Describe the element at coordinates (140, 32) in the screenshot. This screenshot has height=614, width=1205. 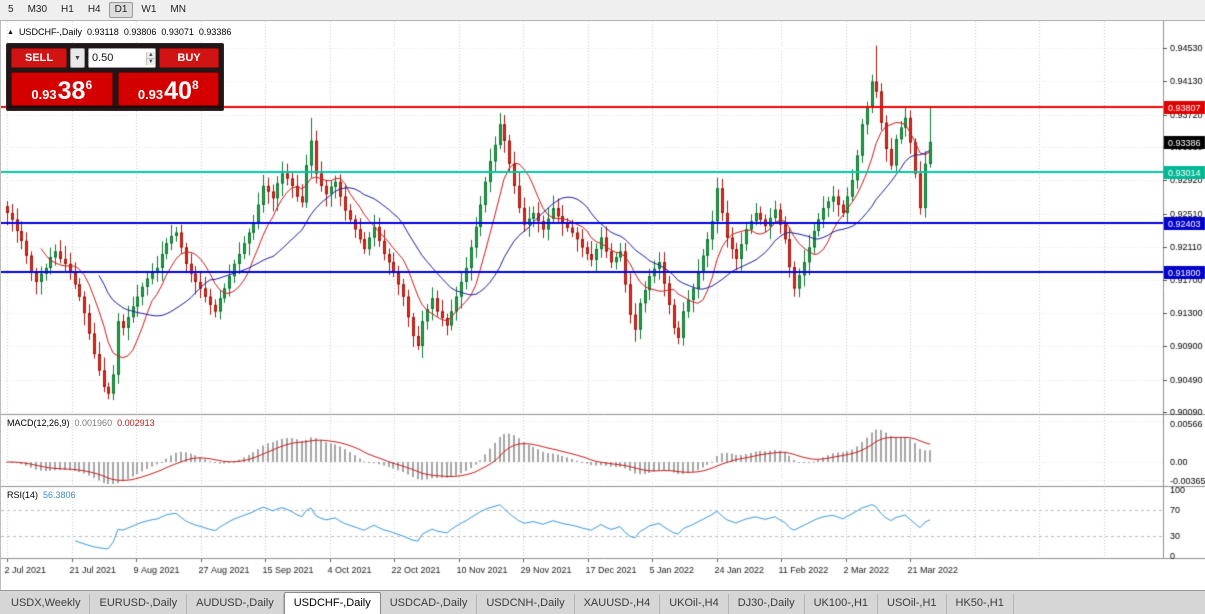
I see `ohlc-high: 0.93806` at that location.